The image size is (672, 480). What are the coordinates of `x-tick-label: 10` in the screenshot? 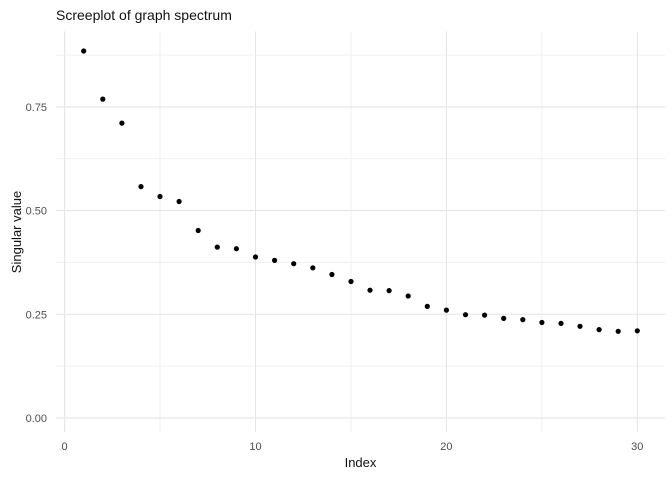 It's located at (255, 447).